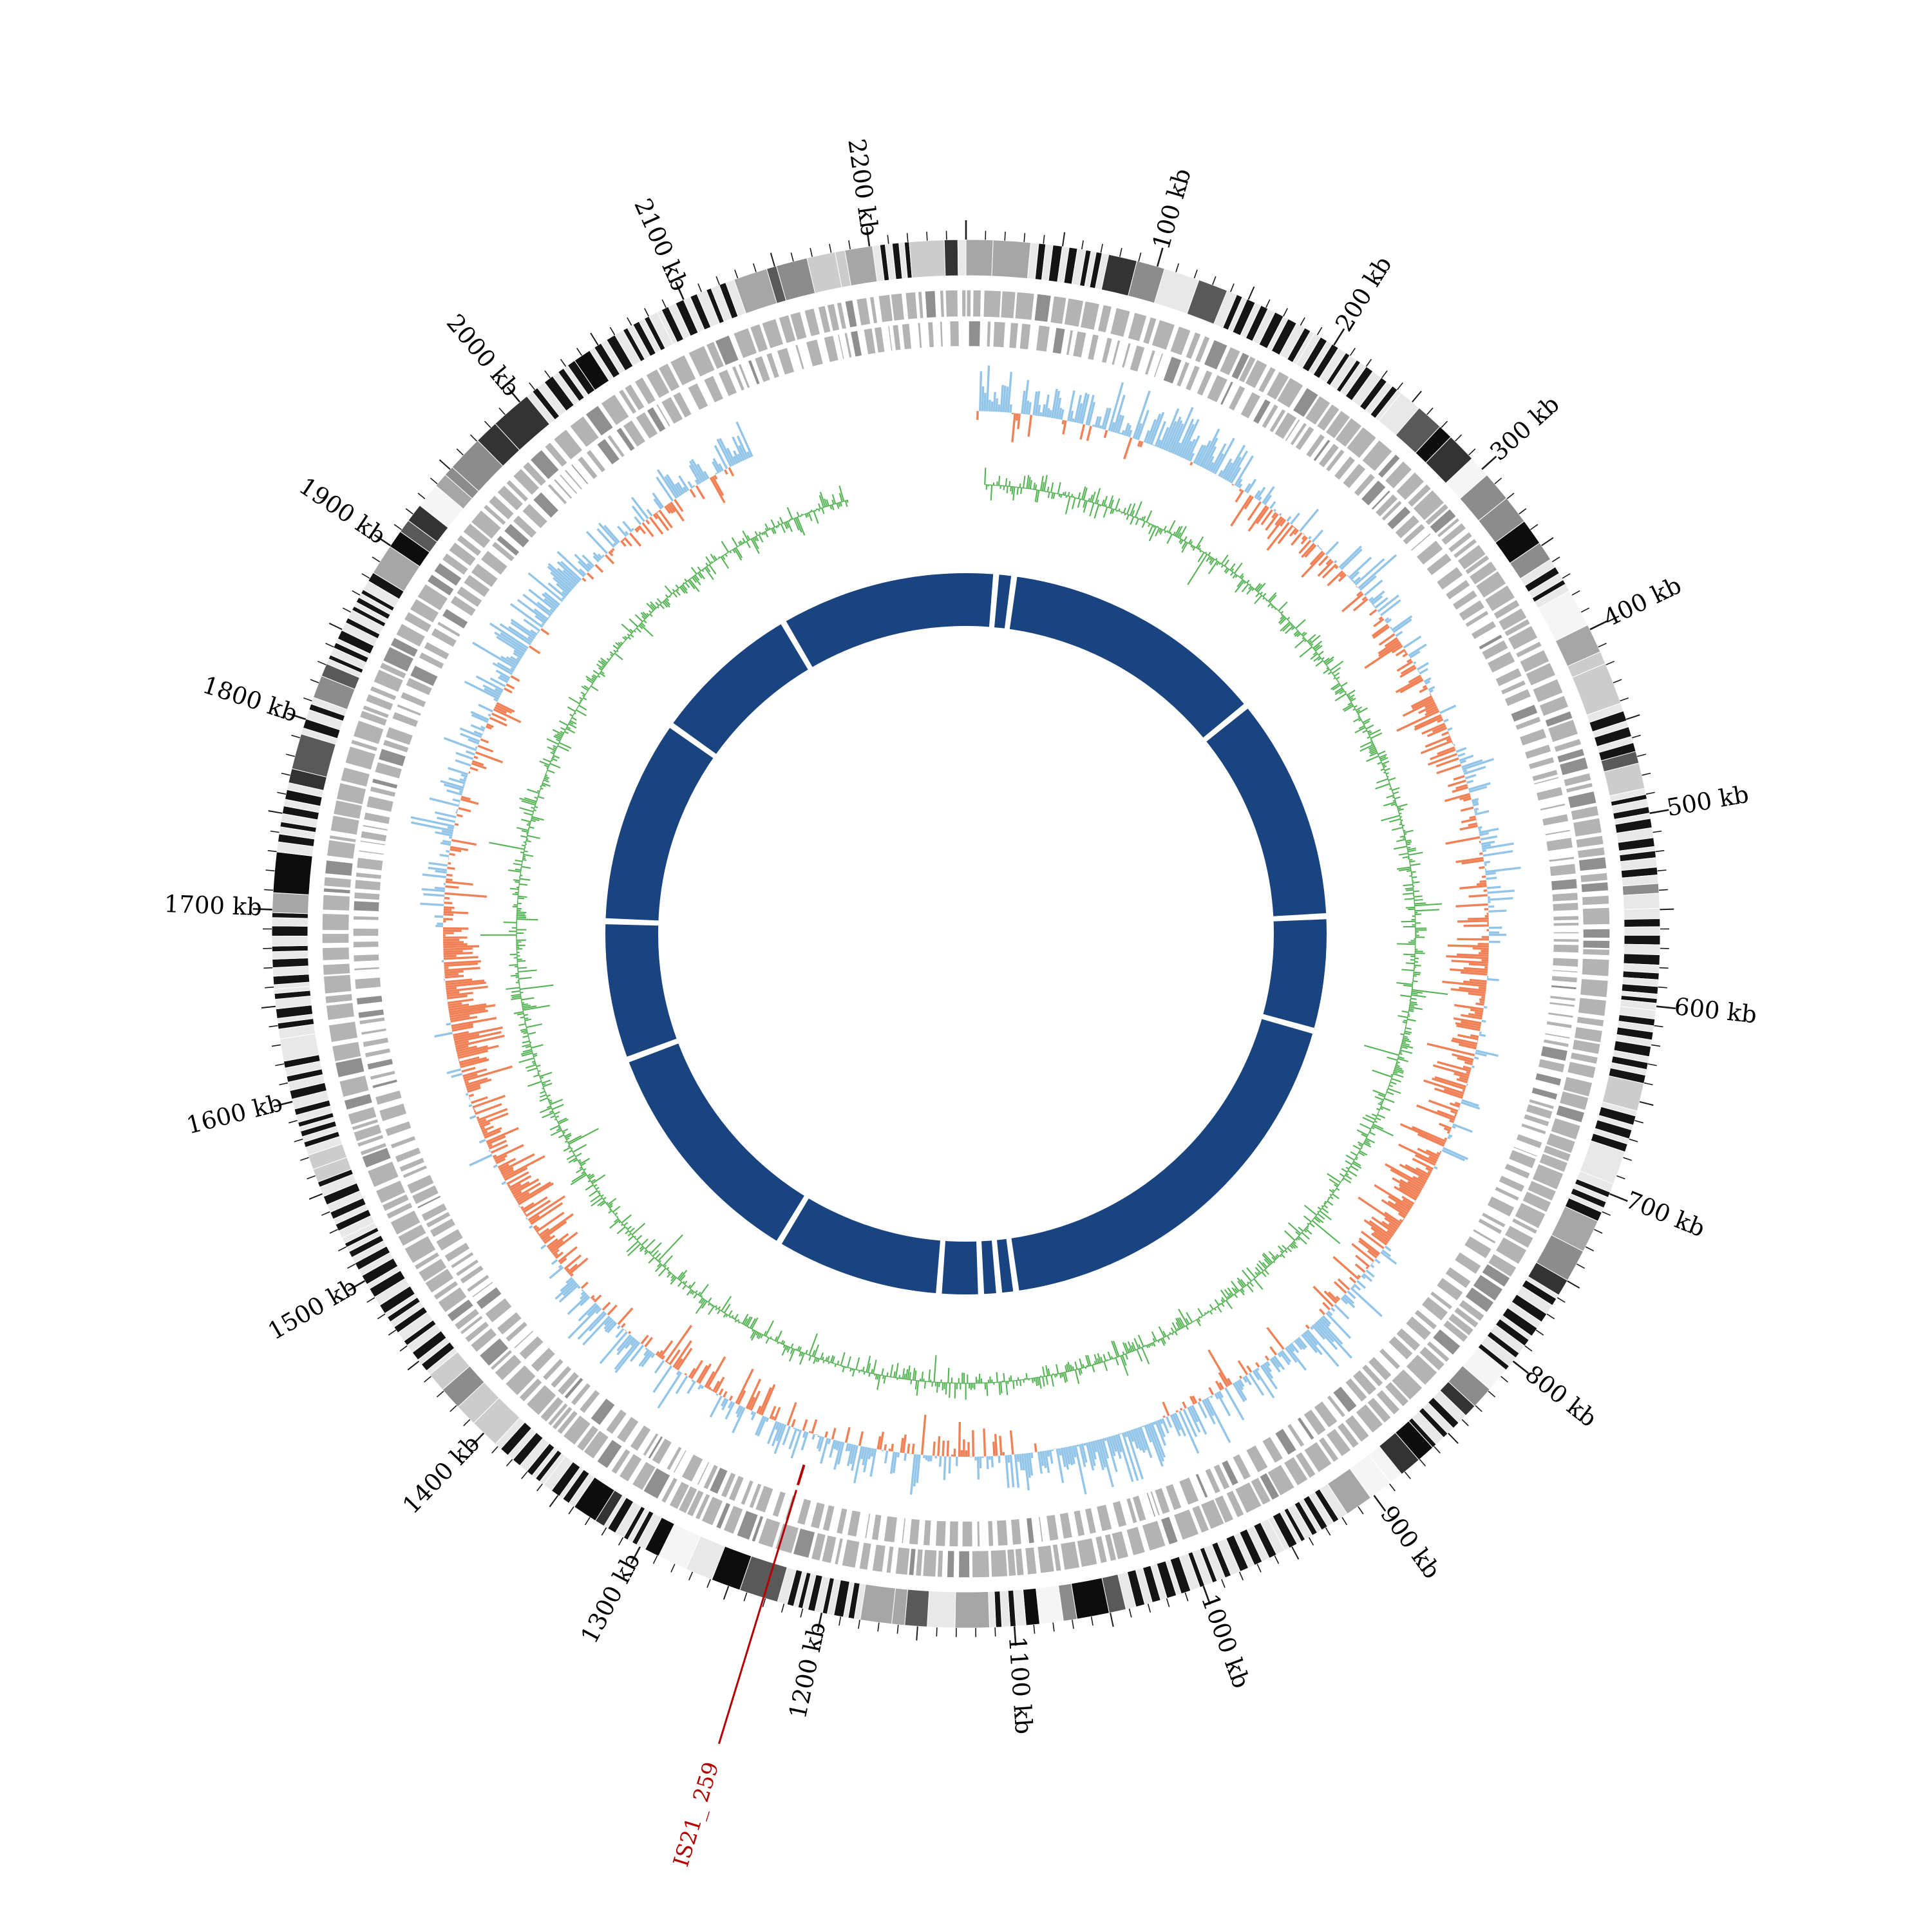  What do you see at coordinates (863, 187) in the screenshot?
I see `tick-label-2200kb: 2200 kb` at bounding box center [863, 187].